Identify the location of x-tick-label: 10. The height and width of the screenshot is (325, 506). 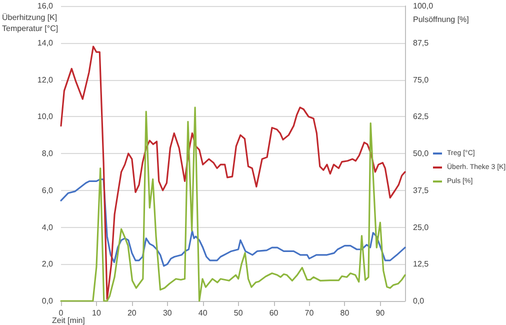
(97, 313).